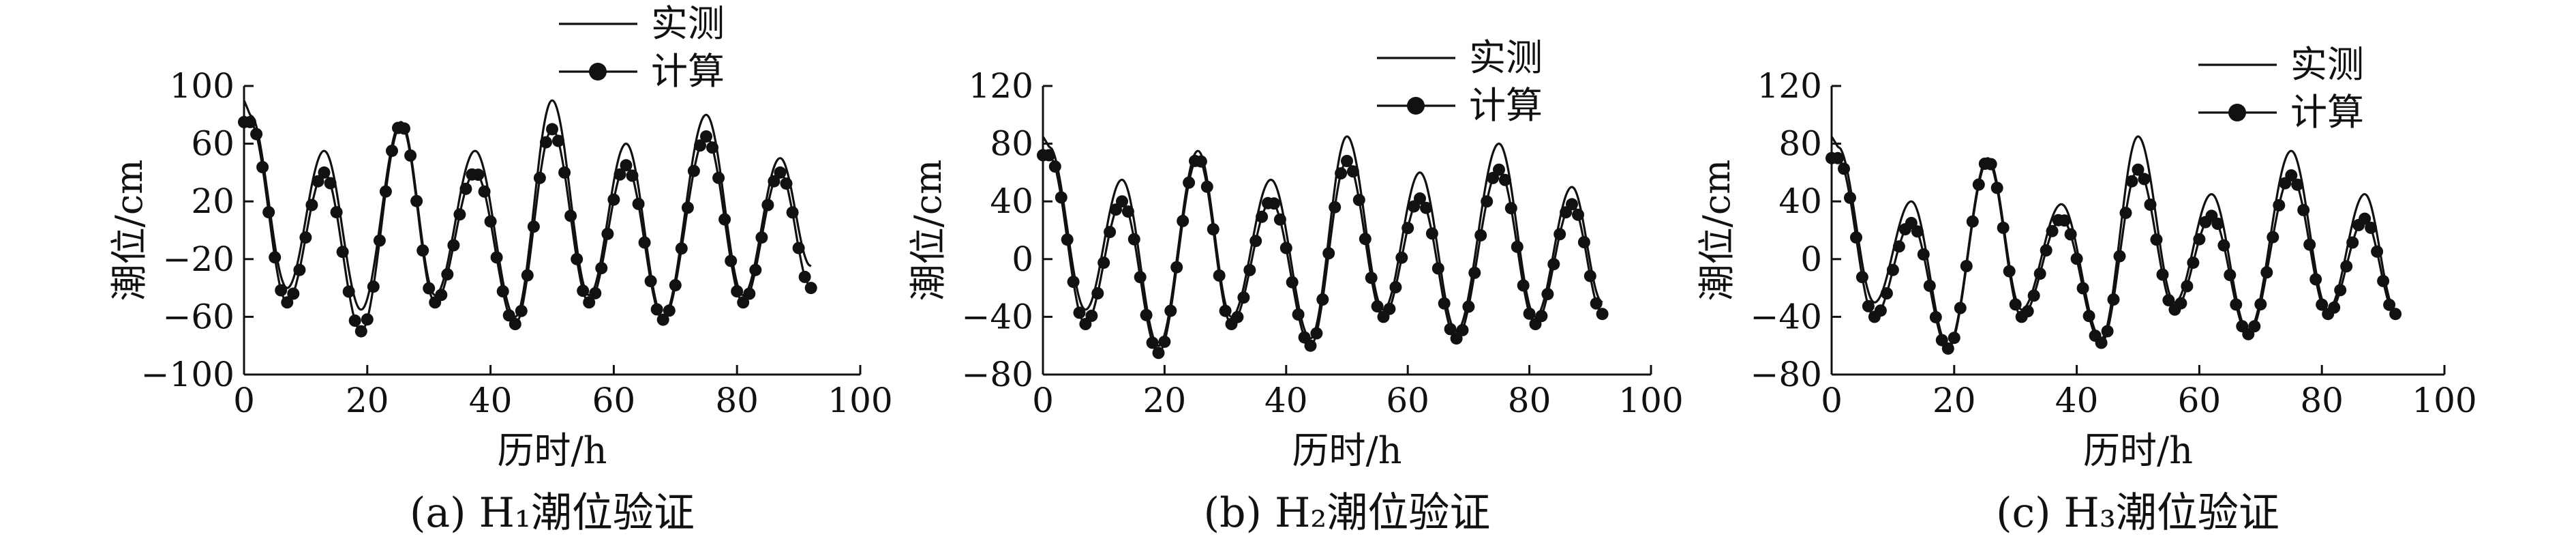 This screenshot has height=541, width=2576. Describe the element at coordinates (2444, 400) in the screenshot. I see `x-tick-label: 100` at that location.